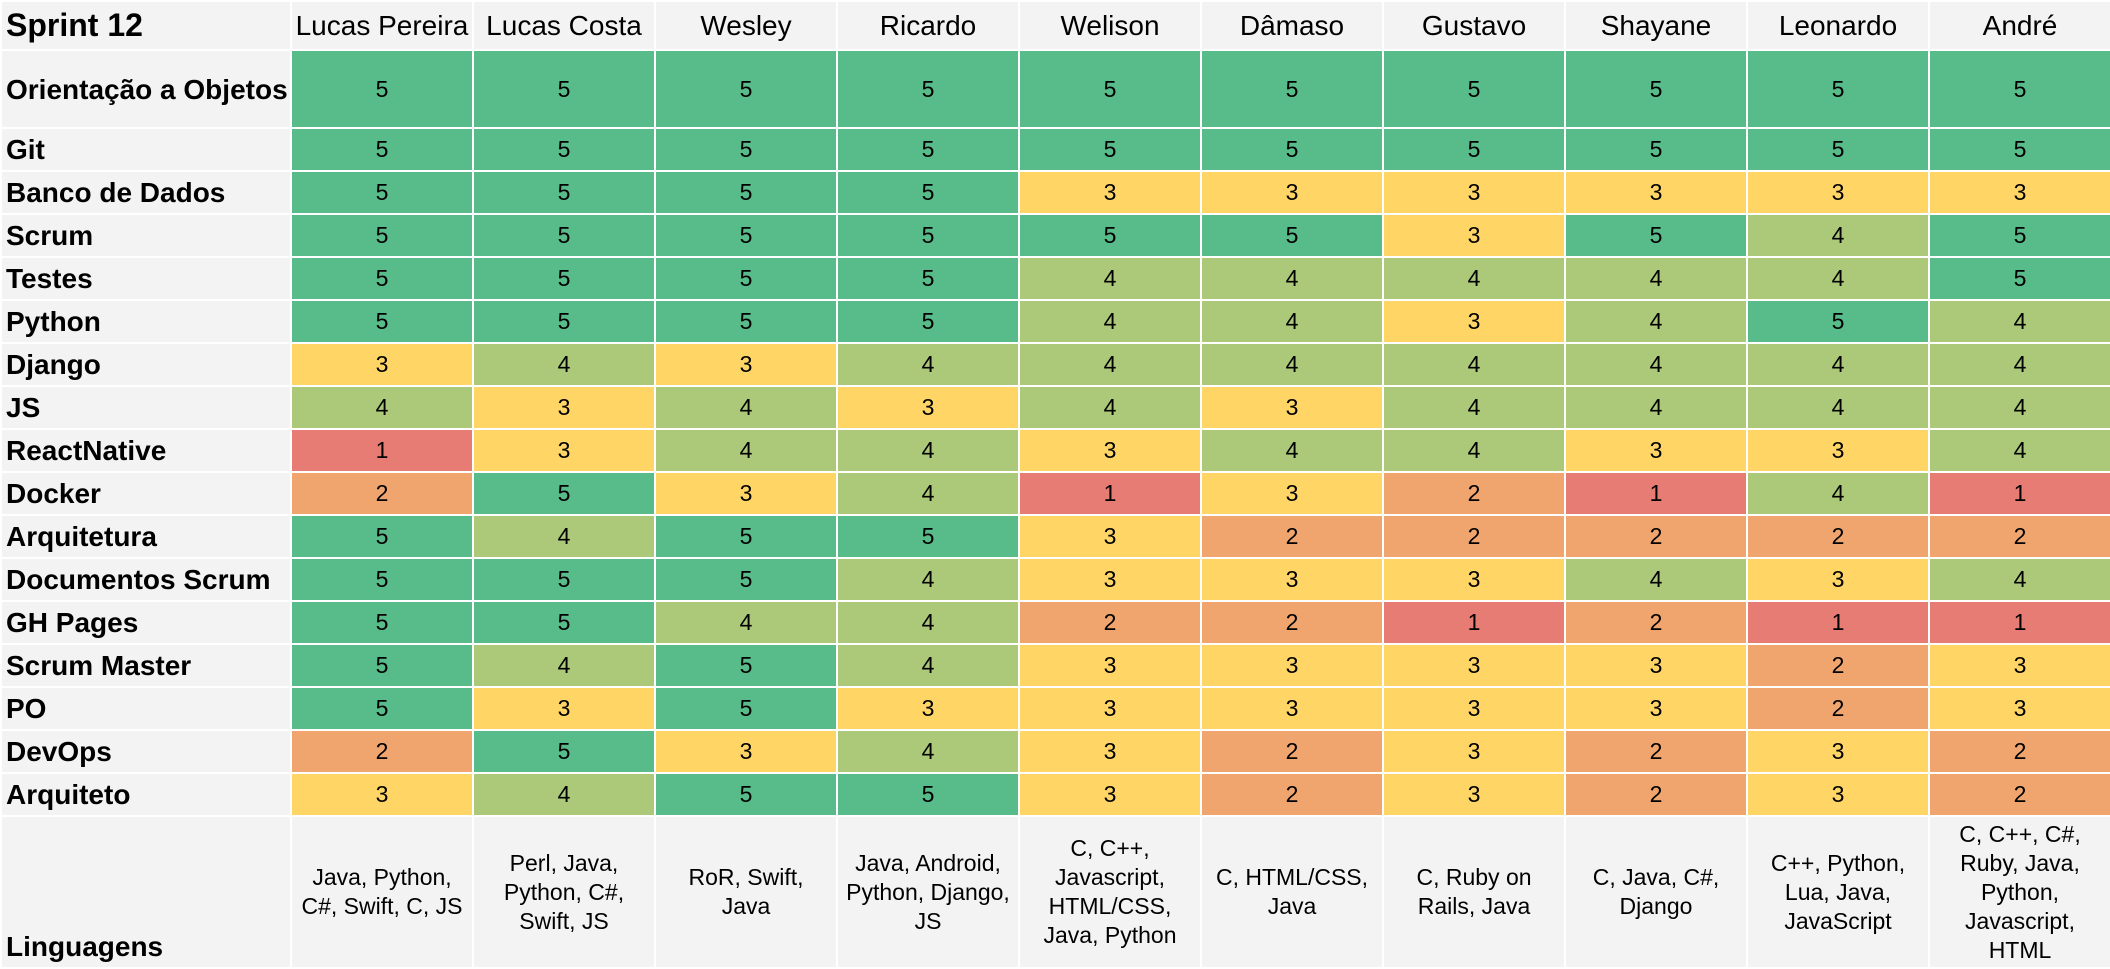 The height and width of the screenshot is (969, 2110). Describe the element at coordinates (928, 25) in the screenshot. I see `column-header-4: Ricardo` at that location.